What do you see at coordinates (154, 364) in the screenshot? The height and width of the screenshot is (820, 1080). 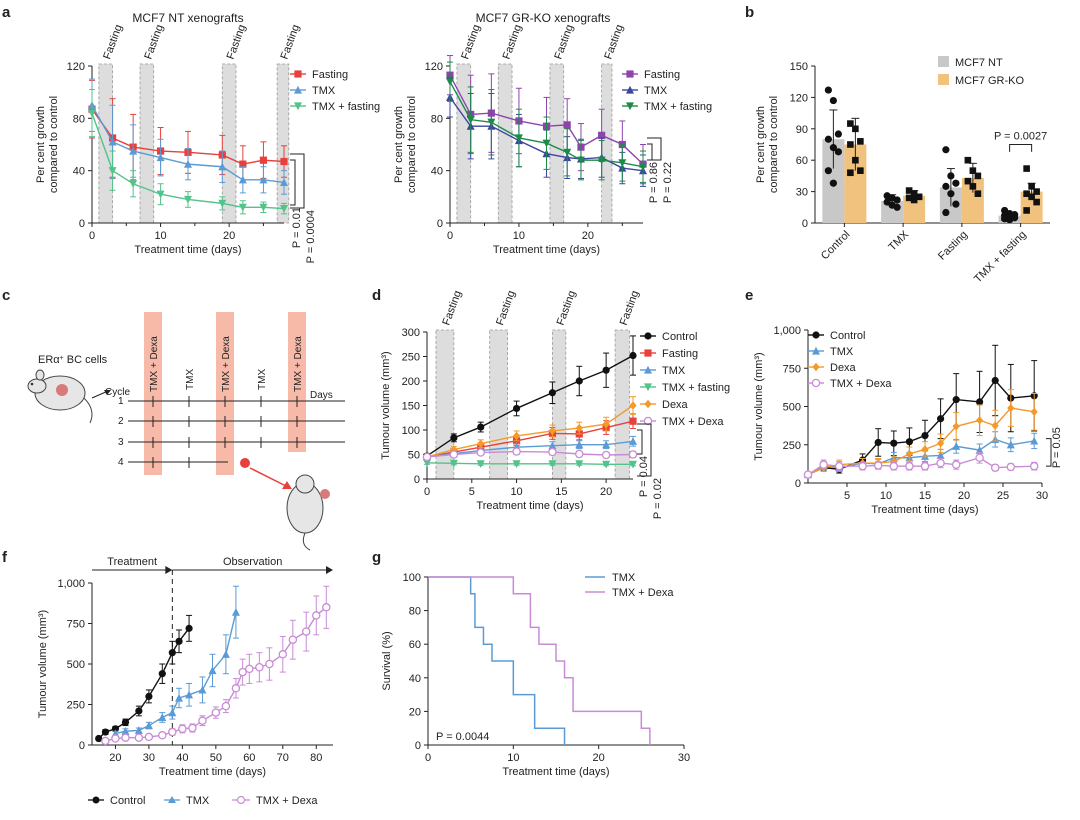 I see `col-label-tmx-dexa-1: TMX + Dexa` at bounding box center [154, 364].